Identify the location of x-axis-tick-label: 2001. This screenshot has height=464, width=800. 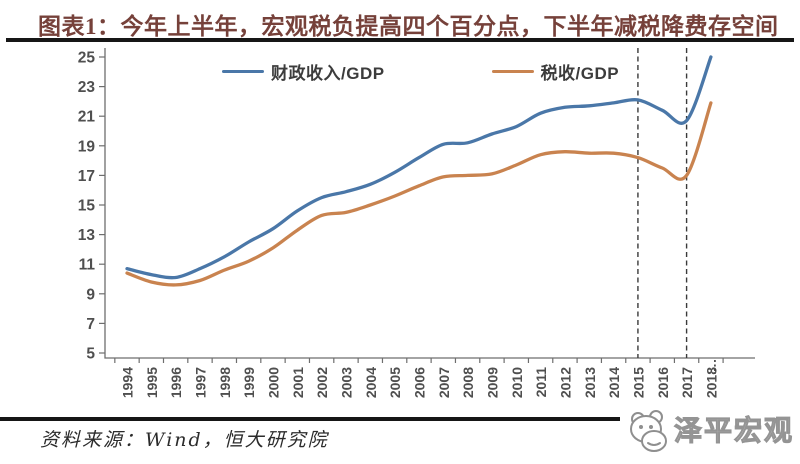
(298, 382).